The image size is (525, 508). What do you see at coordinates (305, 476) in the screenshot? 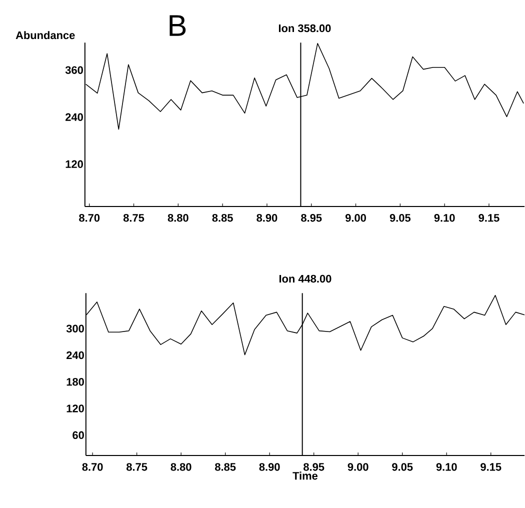
I see `x-axis-title: Time` at bounding box center [305, 476].